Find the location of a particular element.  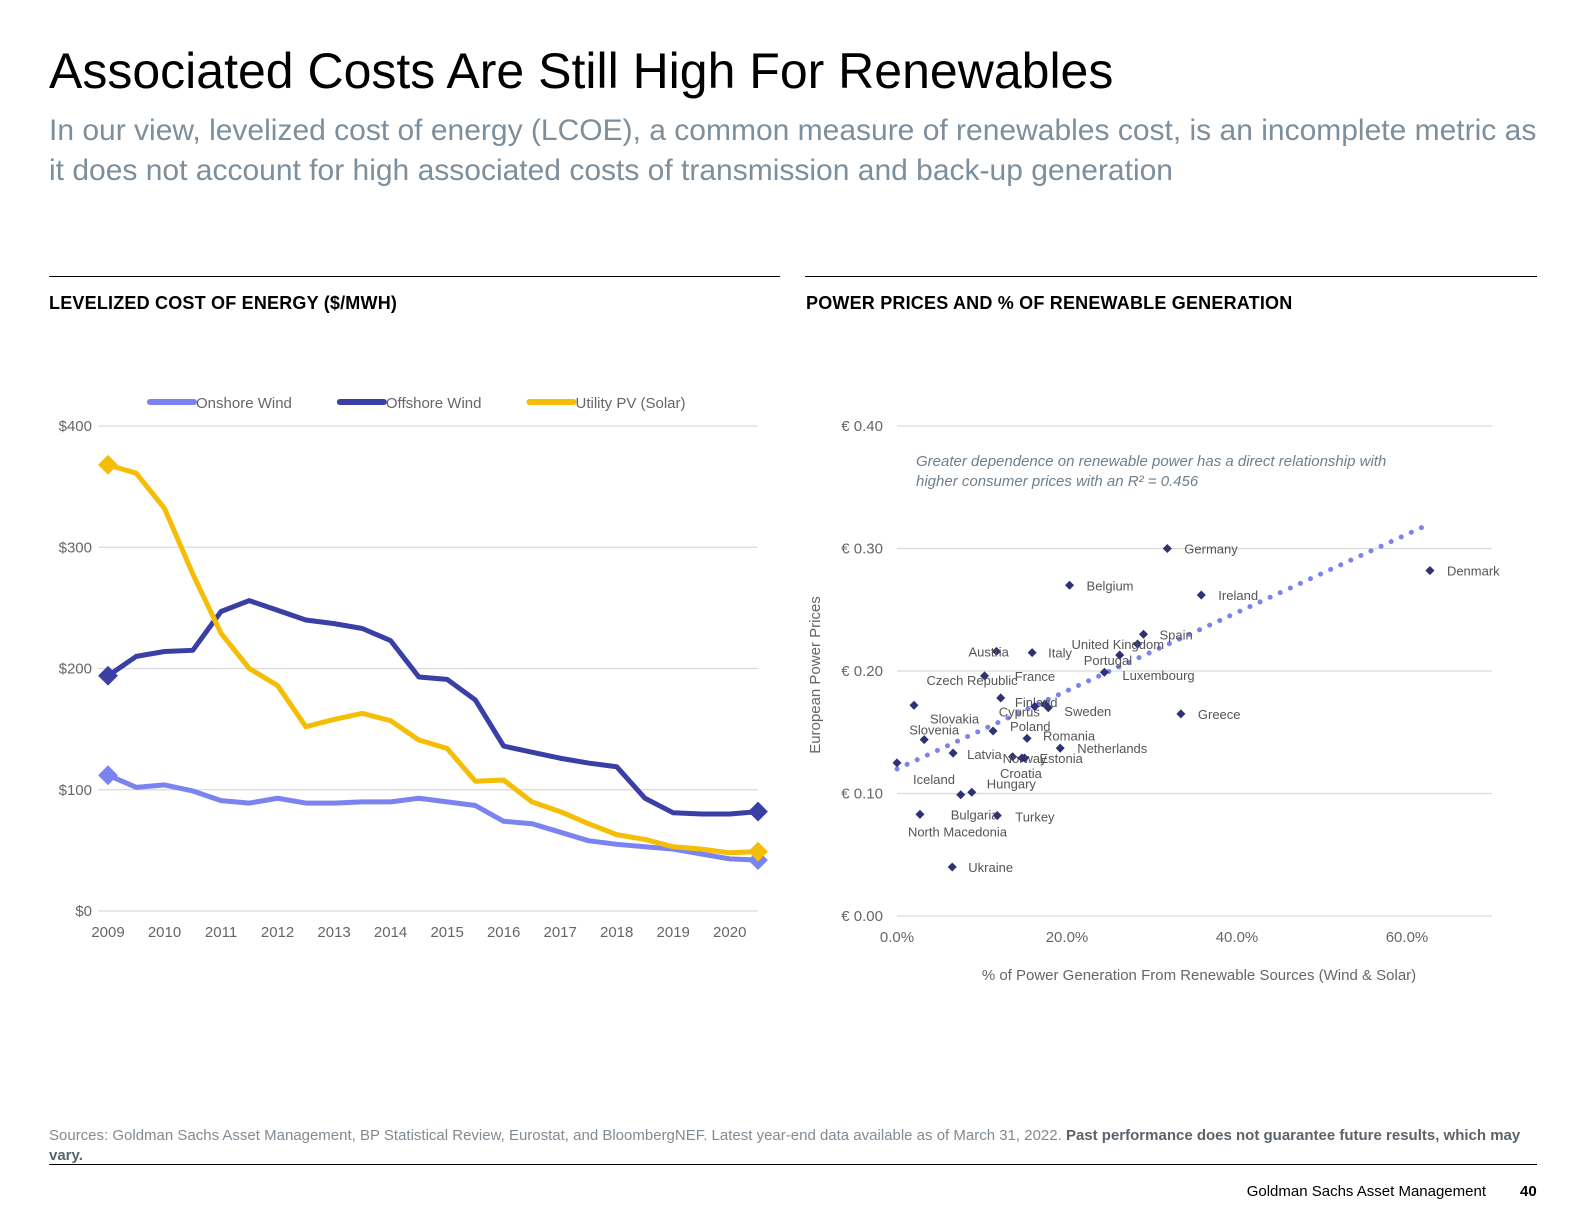

x-tick-label: 2017 is located at coordinates (559, 932).